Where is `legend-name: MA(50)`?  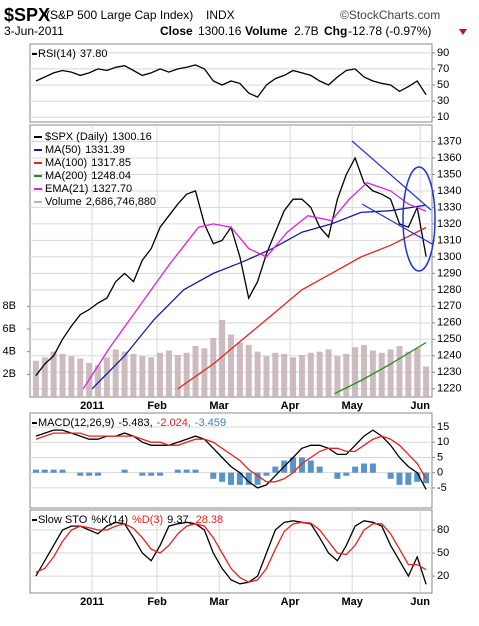
legend-name: MA(50) is located at coordinates (63, 150).